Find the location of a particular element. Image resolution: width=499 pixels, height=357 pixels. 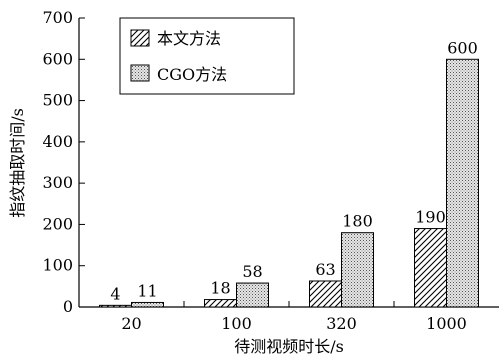

x-tick-label-2: 320 is located at coordinates (341, 323).